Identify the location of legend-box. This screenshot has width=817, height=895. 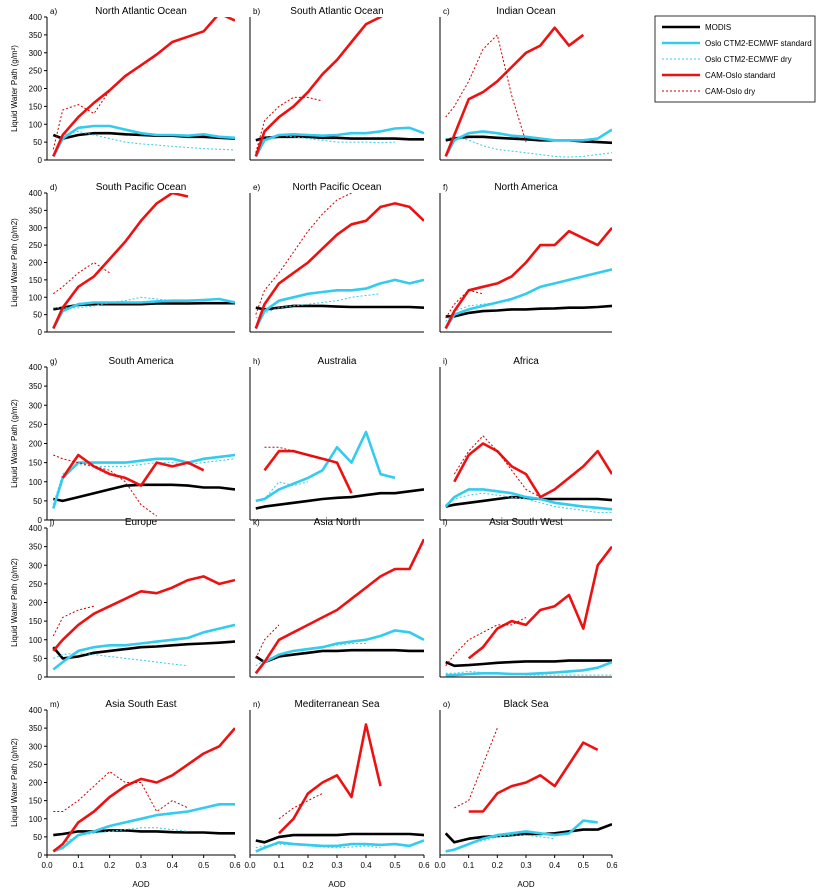
(735, 59).